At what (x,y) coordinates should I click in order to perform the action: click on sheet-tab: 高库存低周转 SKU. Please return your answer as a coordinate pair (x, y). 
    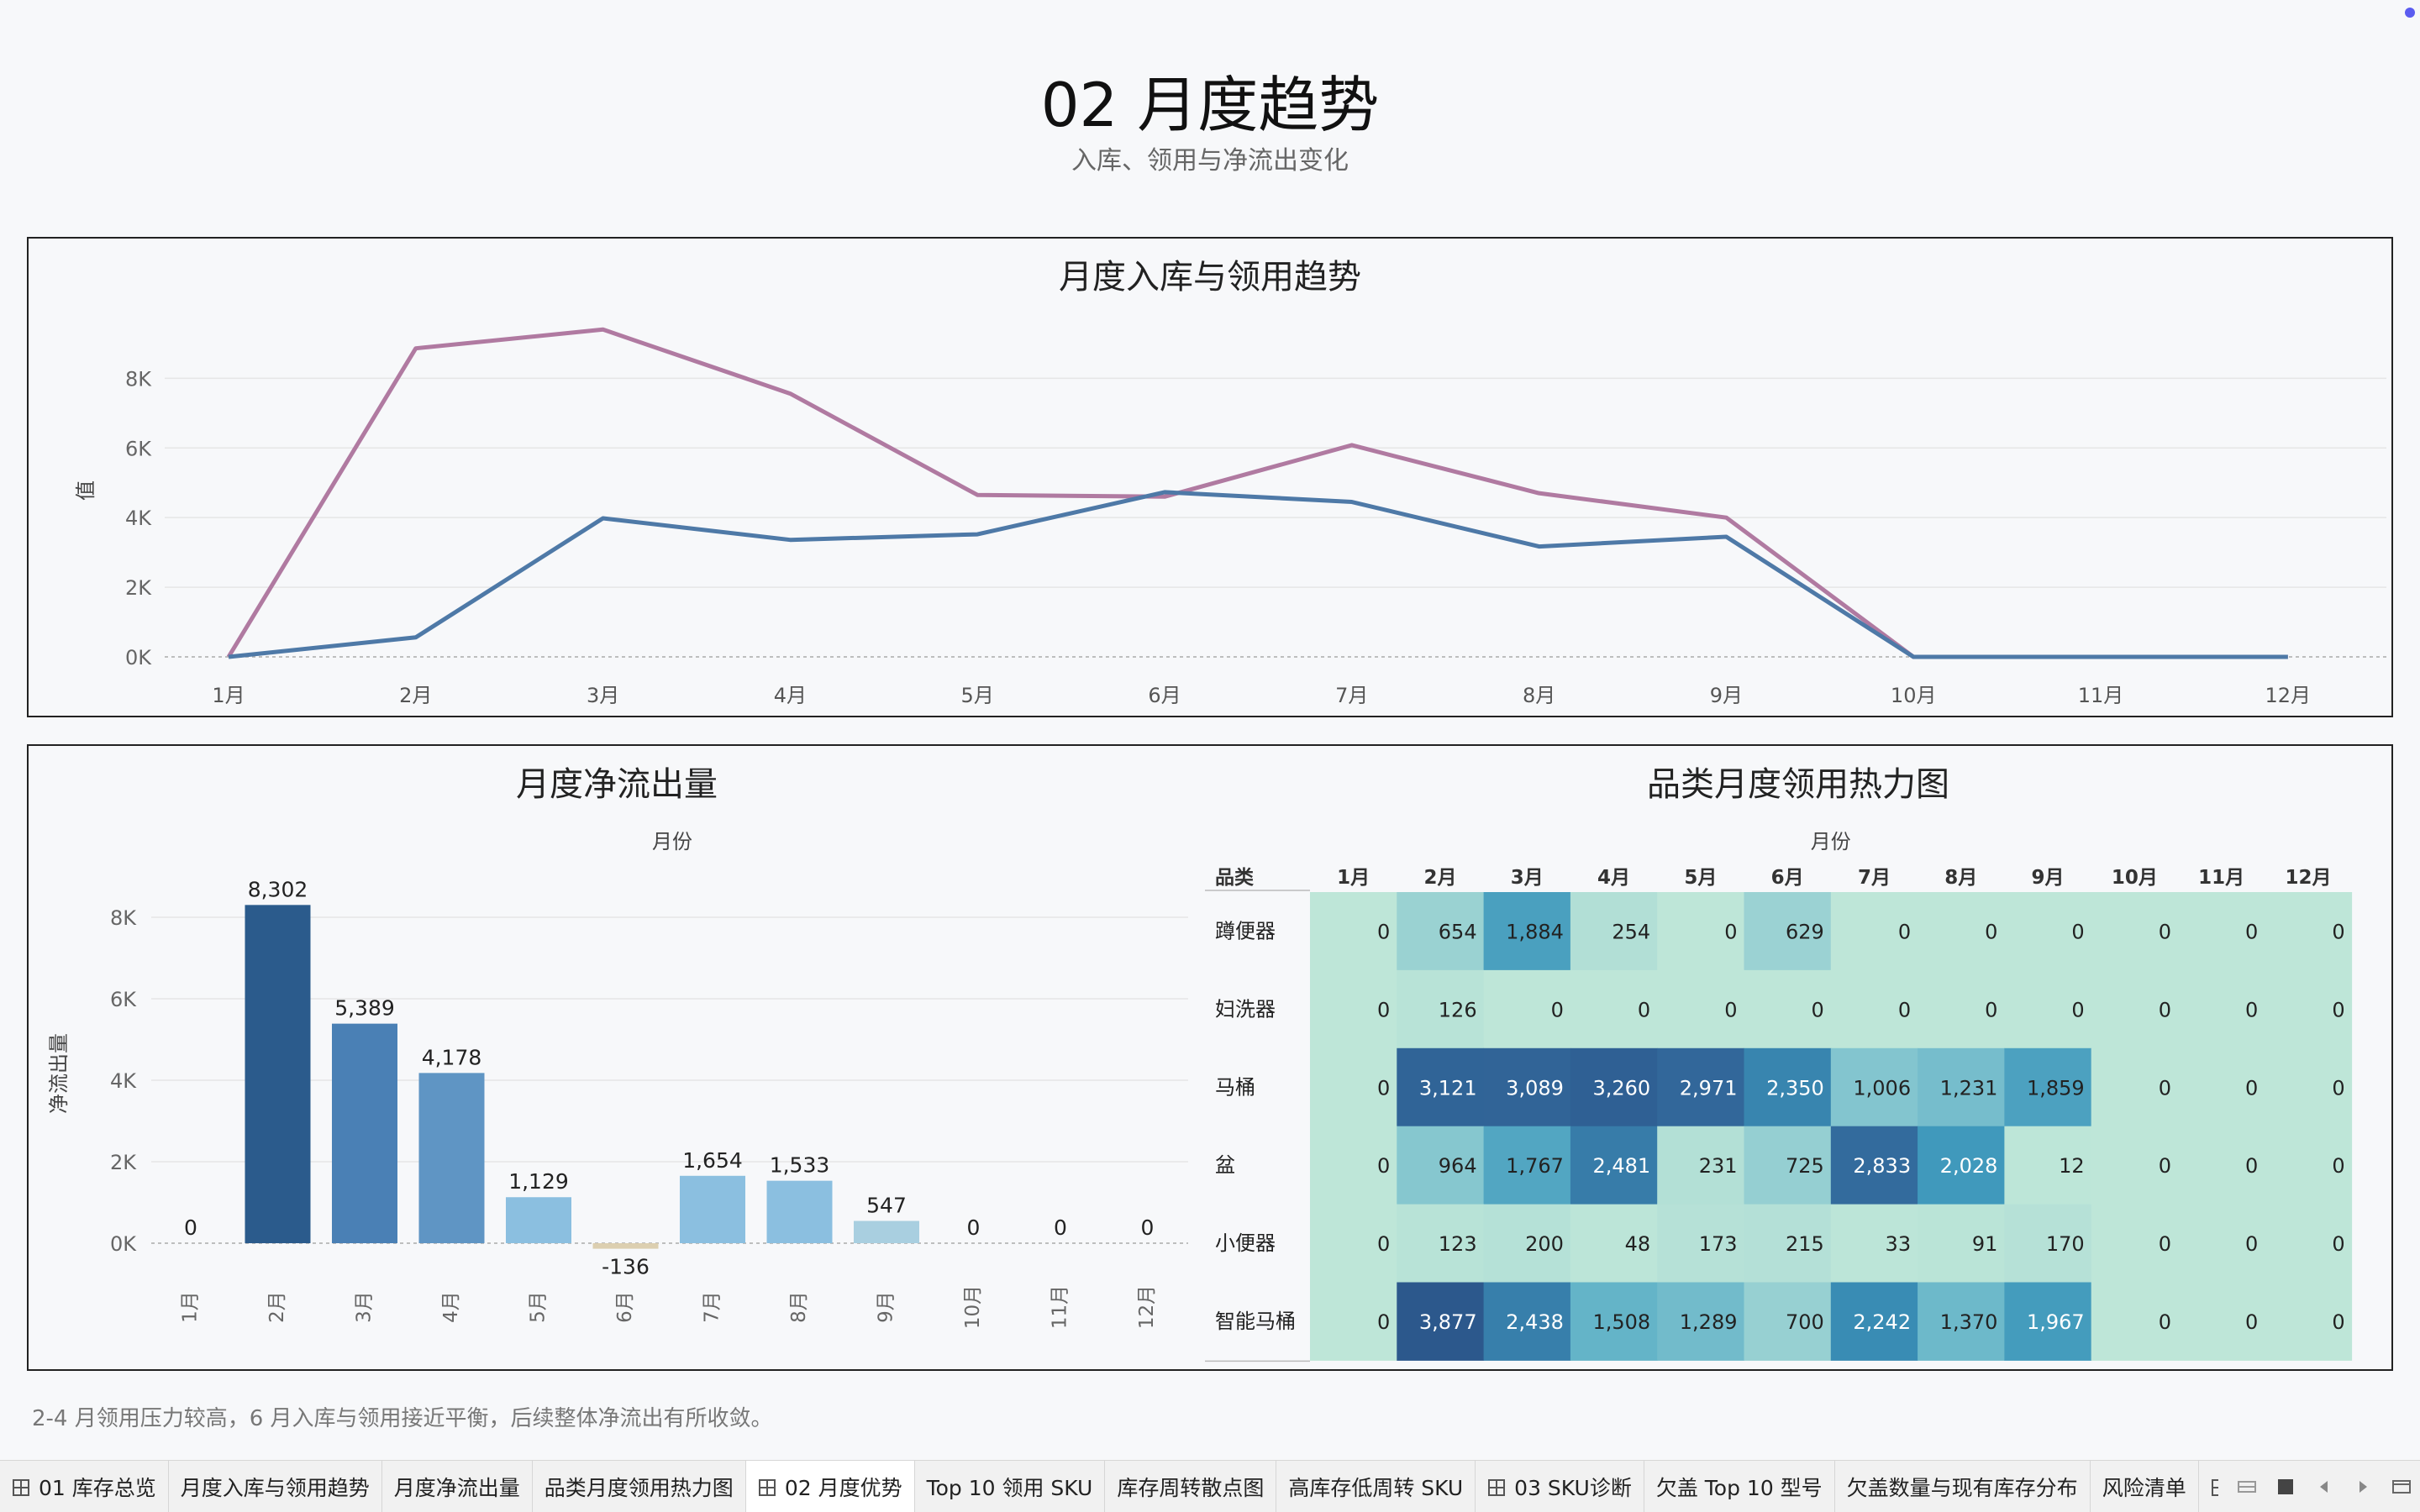
    Looking at the image, I should click on (1376, 1486).